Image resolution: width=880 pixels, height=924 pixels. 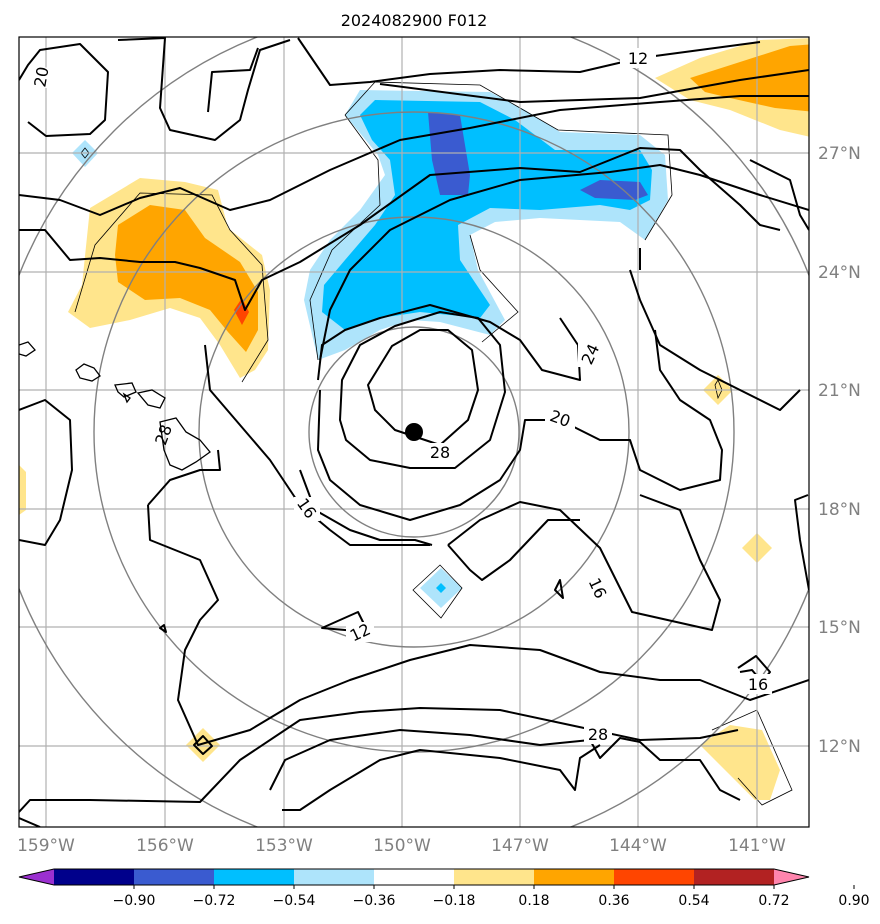 What do you see at coordinates (126, 398) in the screenshot?
I see `island-molokai` at bounding box center [126, 398].